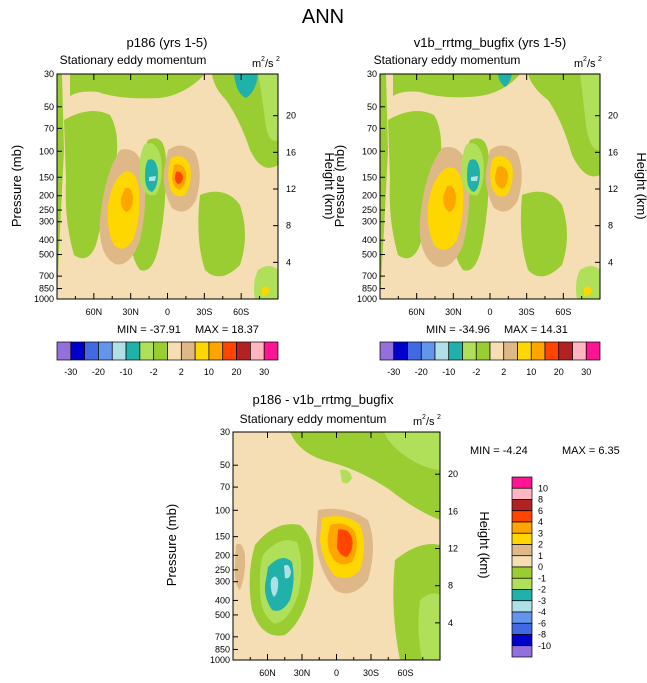 This screenshot has width=647, height=683. I want to click on colorbar-label: -4, so click(542, 612).